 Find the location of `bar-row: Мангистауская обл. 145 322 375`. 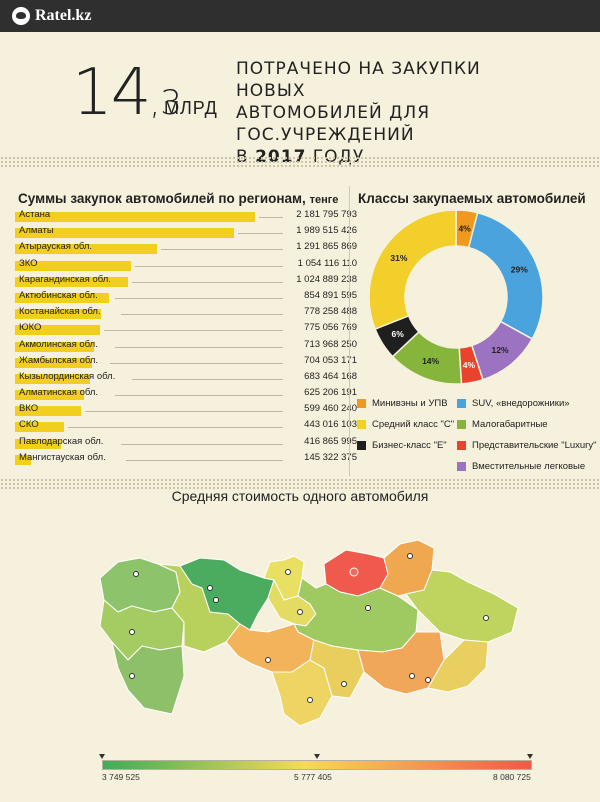

bar-row: Мангистауская обл. 145 322 375 is located at coordinates (186, 459).